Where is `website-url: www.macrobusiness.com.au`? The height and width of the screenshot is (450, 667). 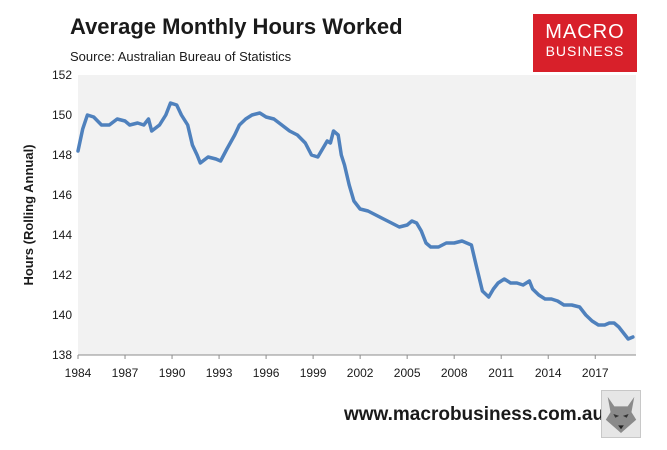 website-url: www.macrobusiness.com.au is located at coordinates (474, 414).